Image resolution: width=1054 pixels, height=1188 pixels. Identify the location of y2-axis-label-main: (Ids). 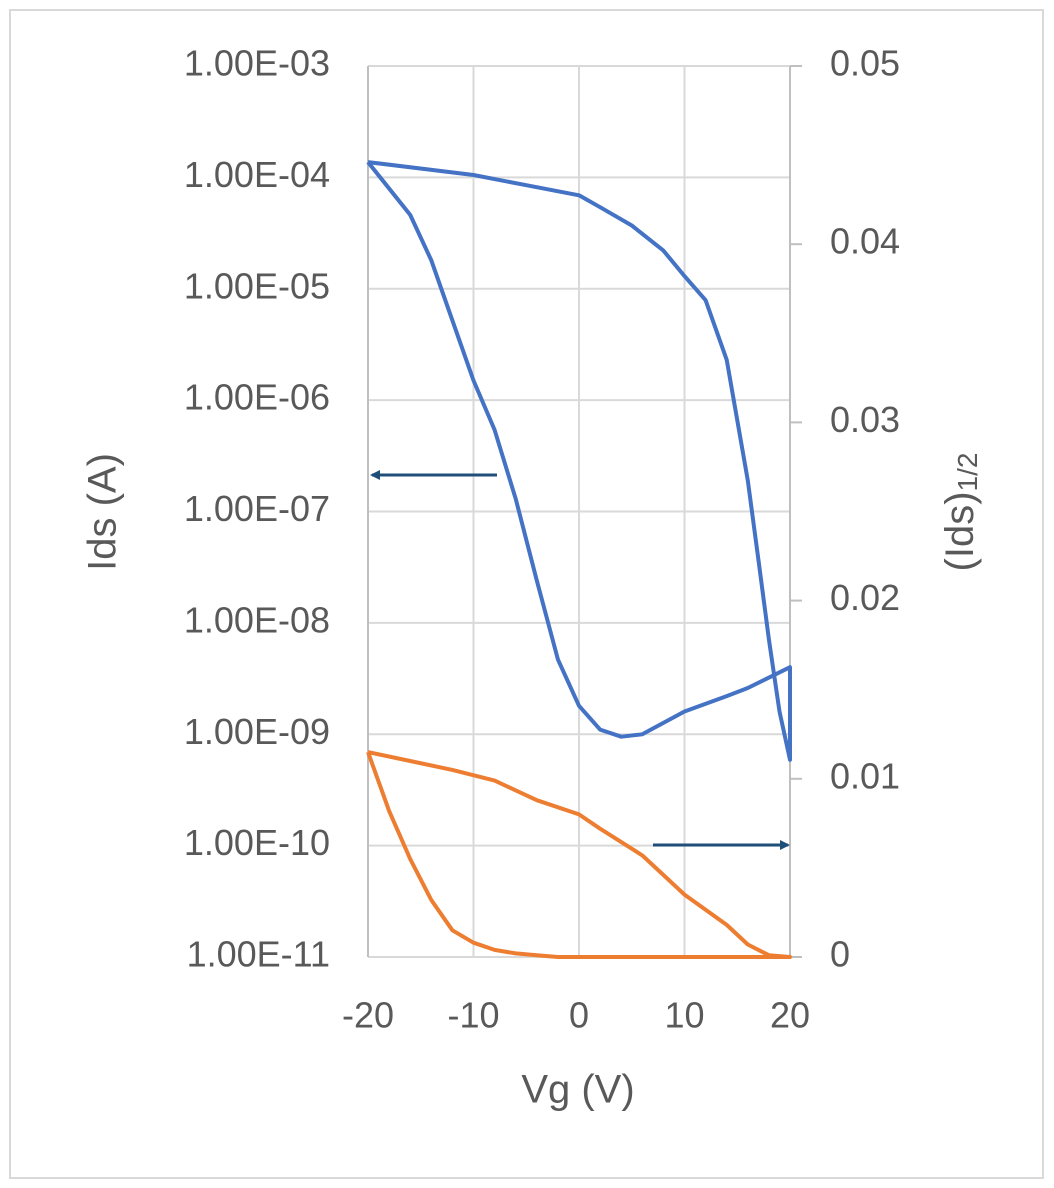
(960, 531).